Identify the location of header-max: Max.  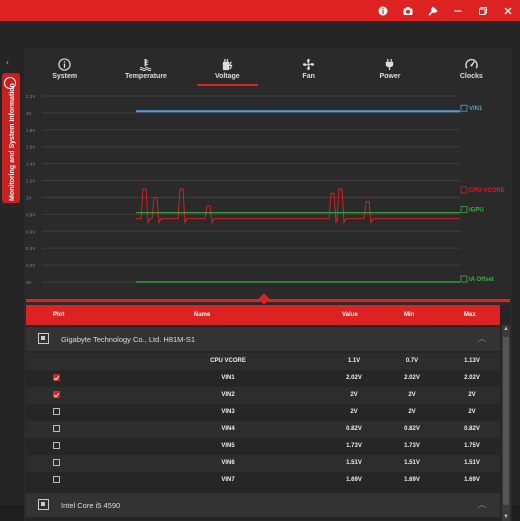
(470, 315).